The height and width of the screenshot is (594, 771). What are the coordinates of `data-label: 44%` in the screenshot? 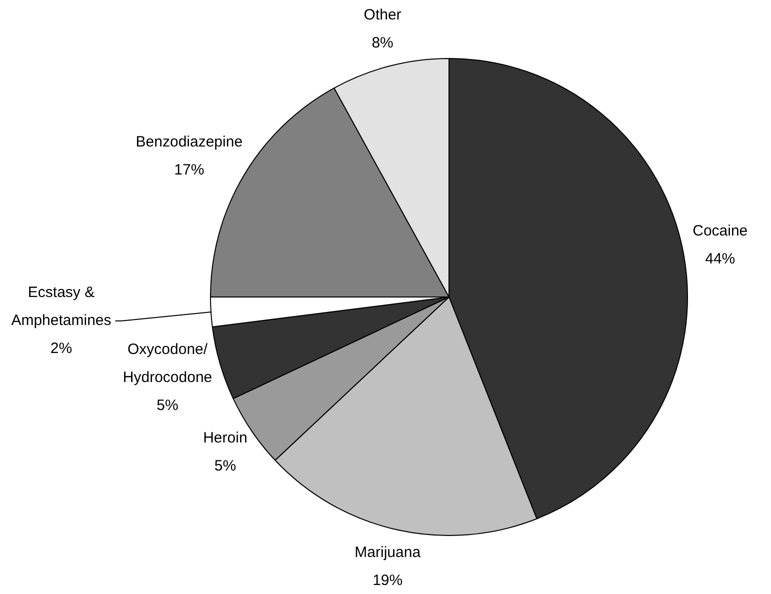 It's located at (720, 259).